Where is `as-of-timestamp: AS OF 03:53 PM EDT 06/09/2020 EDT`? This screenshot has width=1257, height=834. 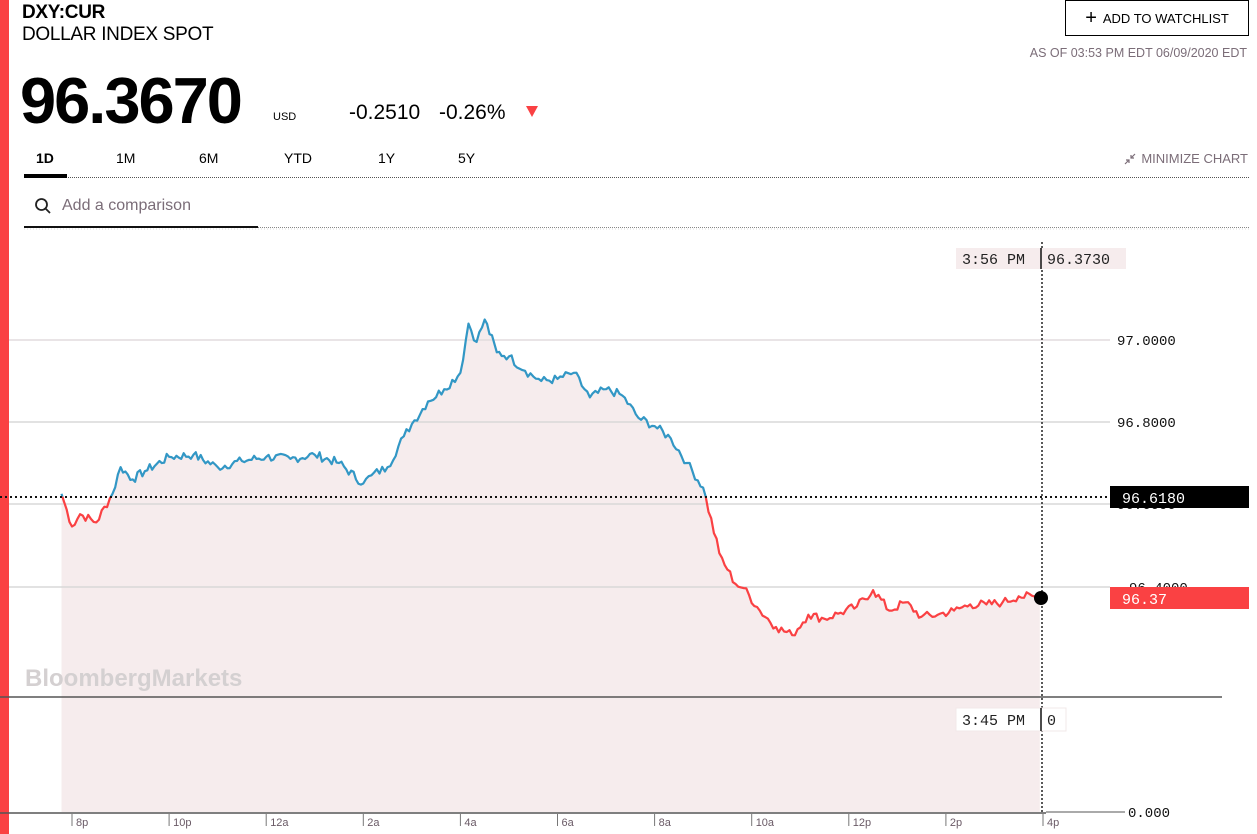
as-of-timestamp: AS OF 03:53 PM EDT 06/09/2020 EDT is located at coordinates (1138, 53).